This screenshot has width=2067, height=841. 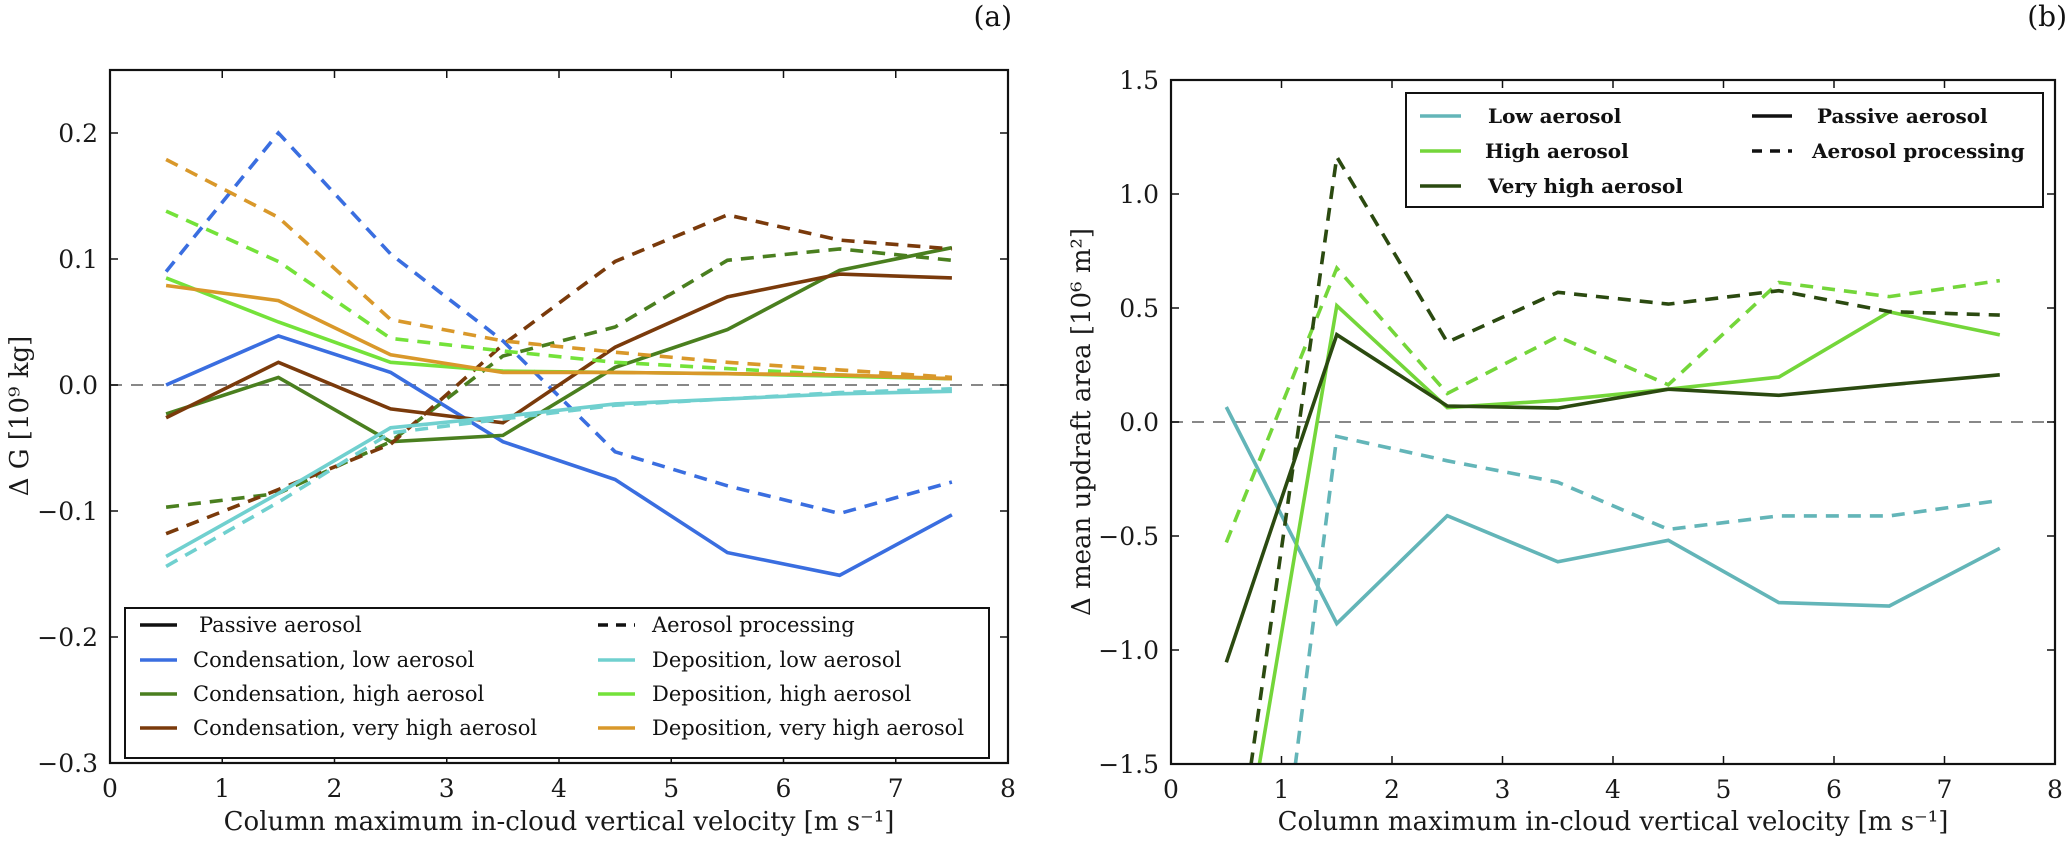 I want to click on series-line-a-0: Condensation, low aerosol (passive), so click(x=559, y=455).